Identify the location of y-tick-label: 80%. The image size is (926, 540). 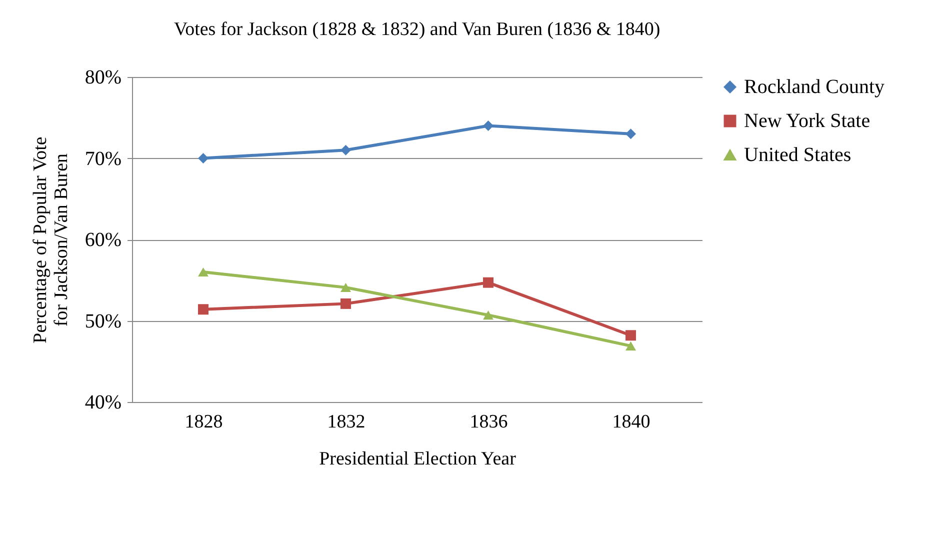
(103, 77).